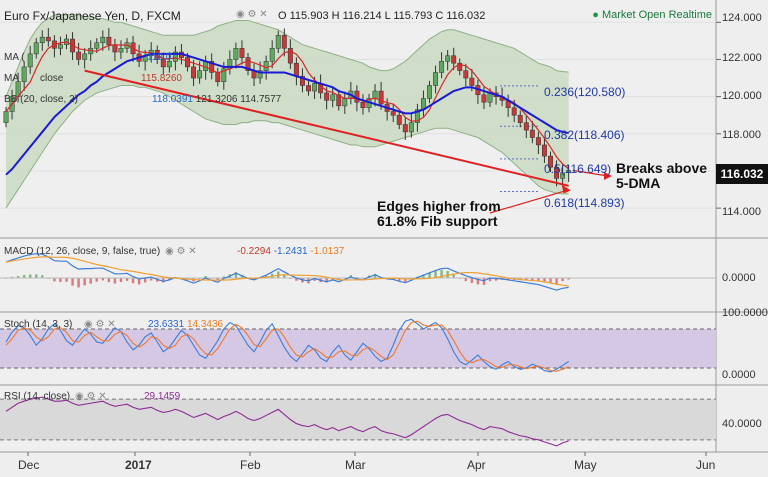 This screenshot has height=477, width=768. Describe the element at coordinates (742, 96) in the screenshot. I see `price-tick: 120.000` at that location.